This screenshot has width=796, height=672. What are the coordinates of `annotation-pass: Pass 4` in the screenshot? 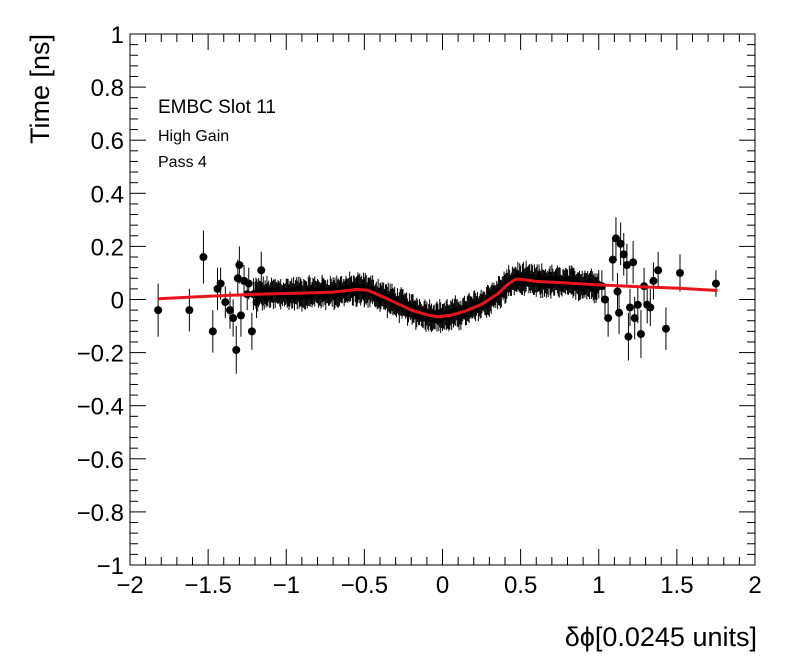 It's located at (182, 162).